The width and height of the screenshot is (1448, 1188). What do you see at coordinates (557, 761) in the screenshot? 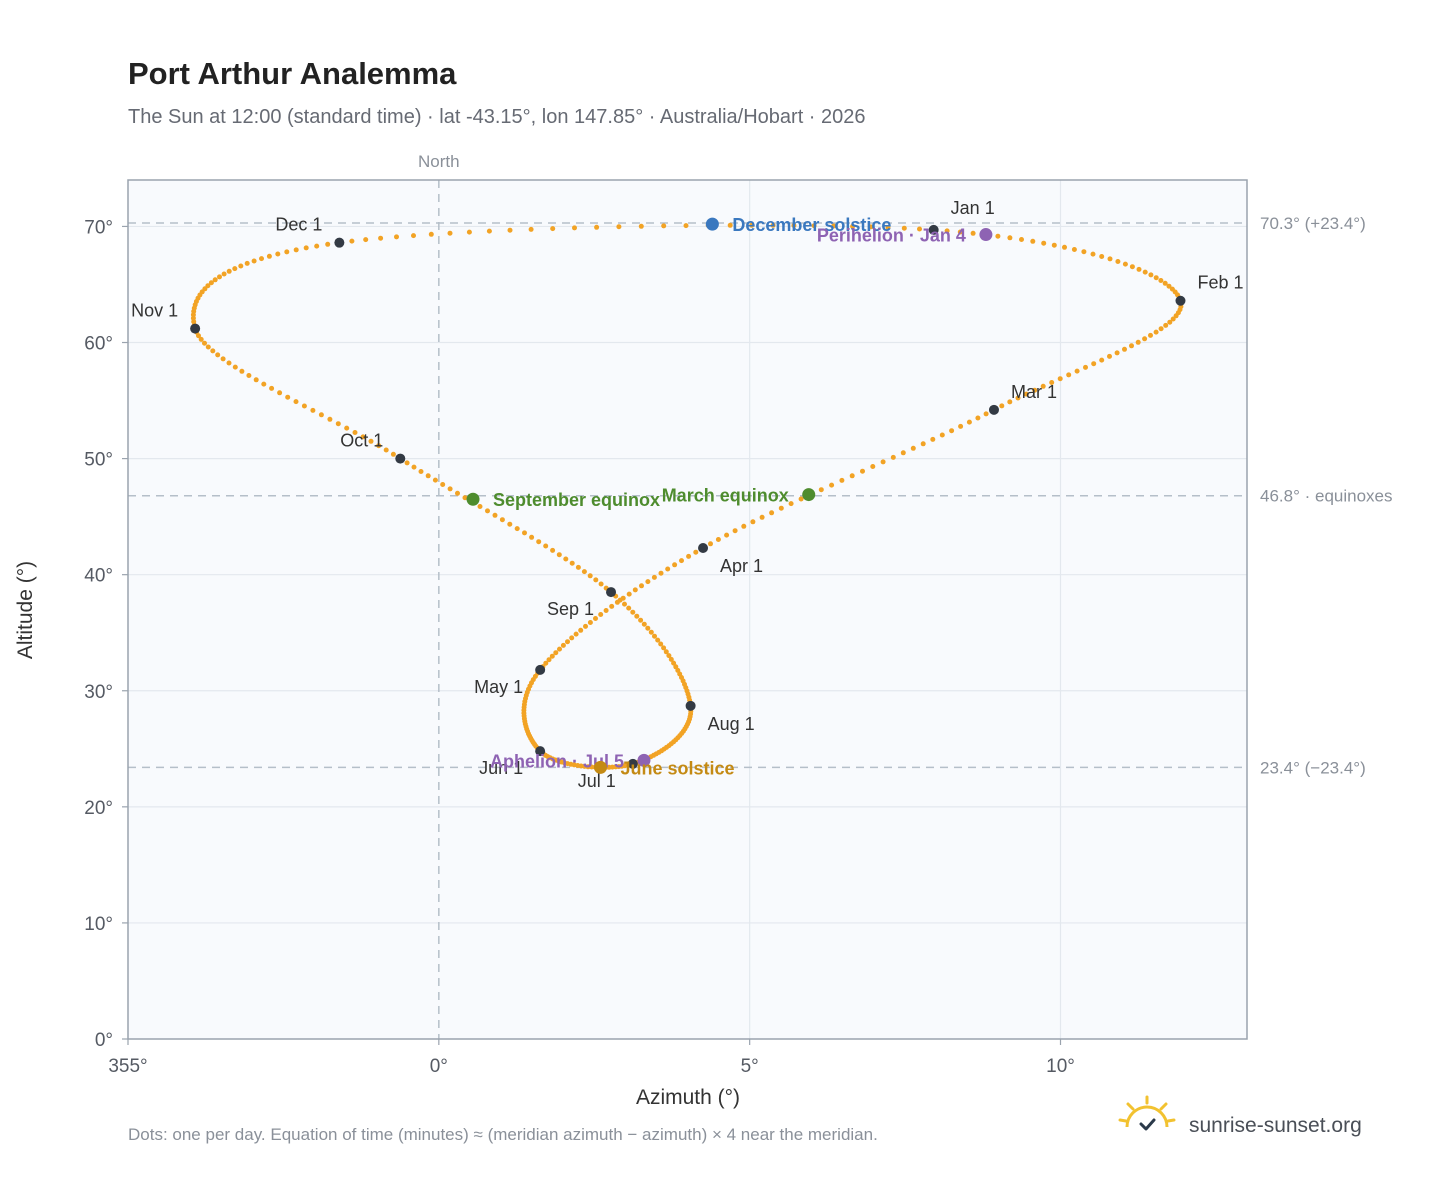
I see `event-label-aphelion-jul-5: Aphelion · Jul 5` at bounding box center [557, 761].